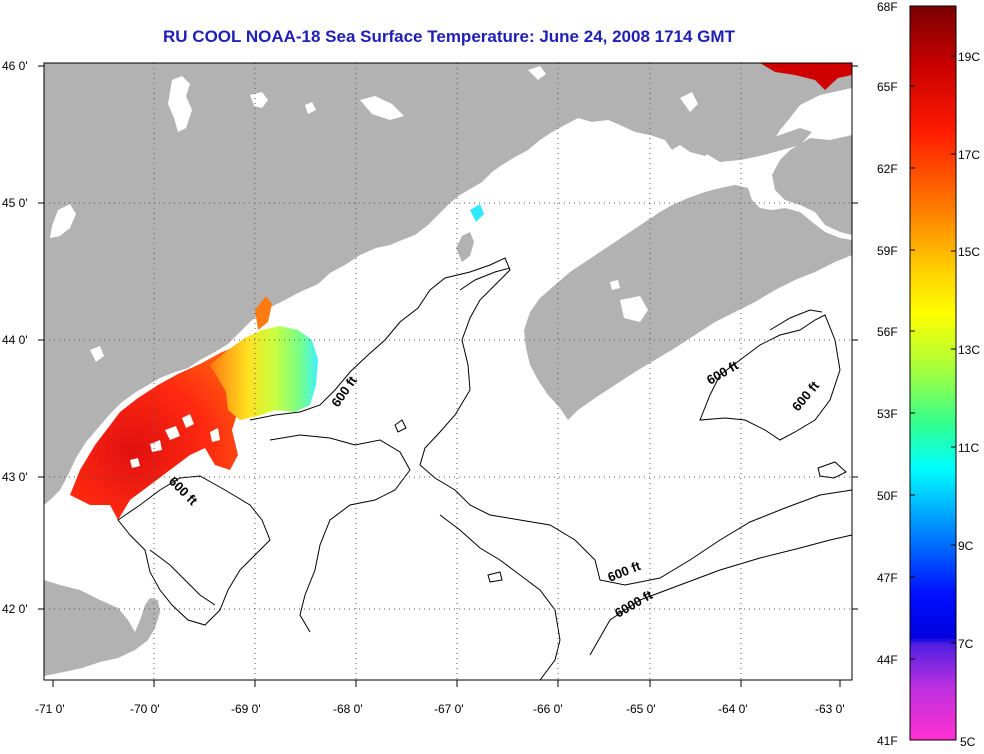 This screenshot has width=984, height=754. Describe the element at coordinates (887, 660) in the screenshot. I see `cb-f-44: 44F` at that location.